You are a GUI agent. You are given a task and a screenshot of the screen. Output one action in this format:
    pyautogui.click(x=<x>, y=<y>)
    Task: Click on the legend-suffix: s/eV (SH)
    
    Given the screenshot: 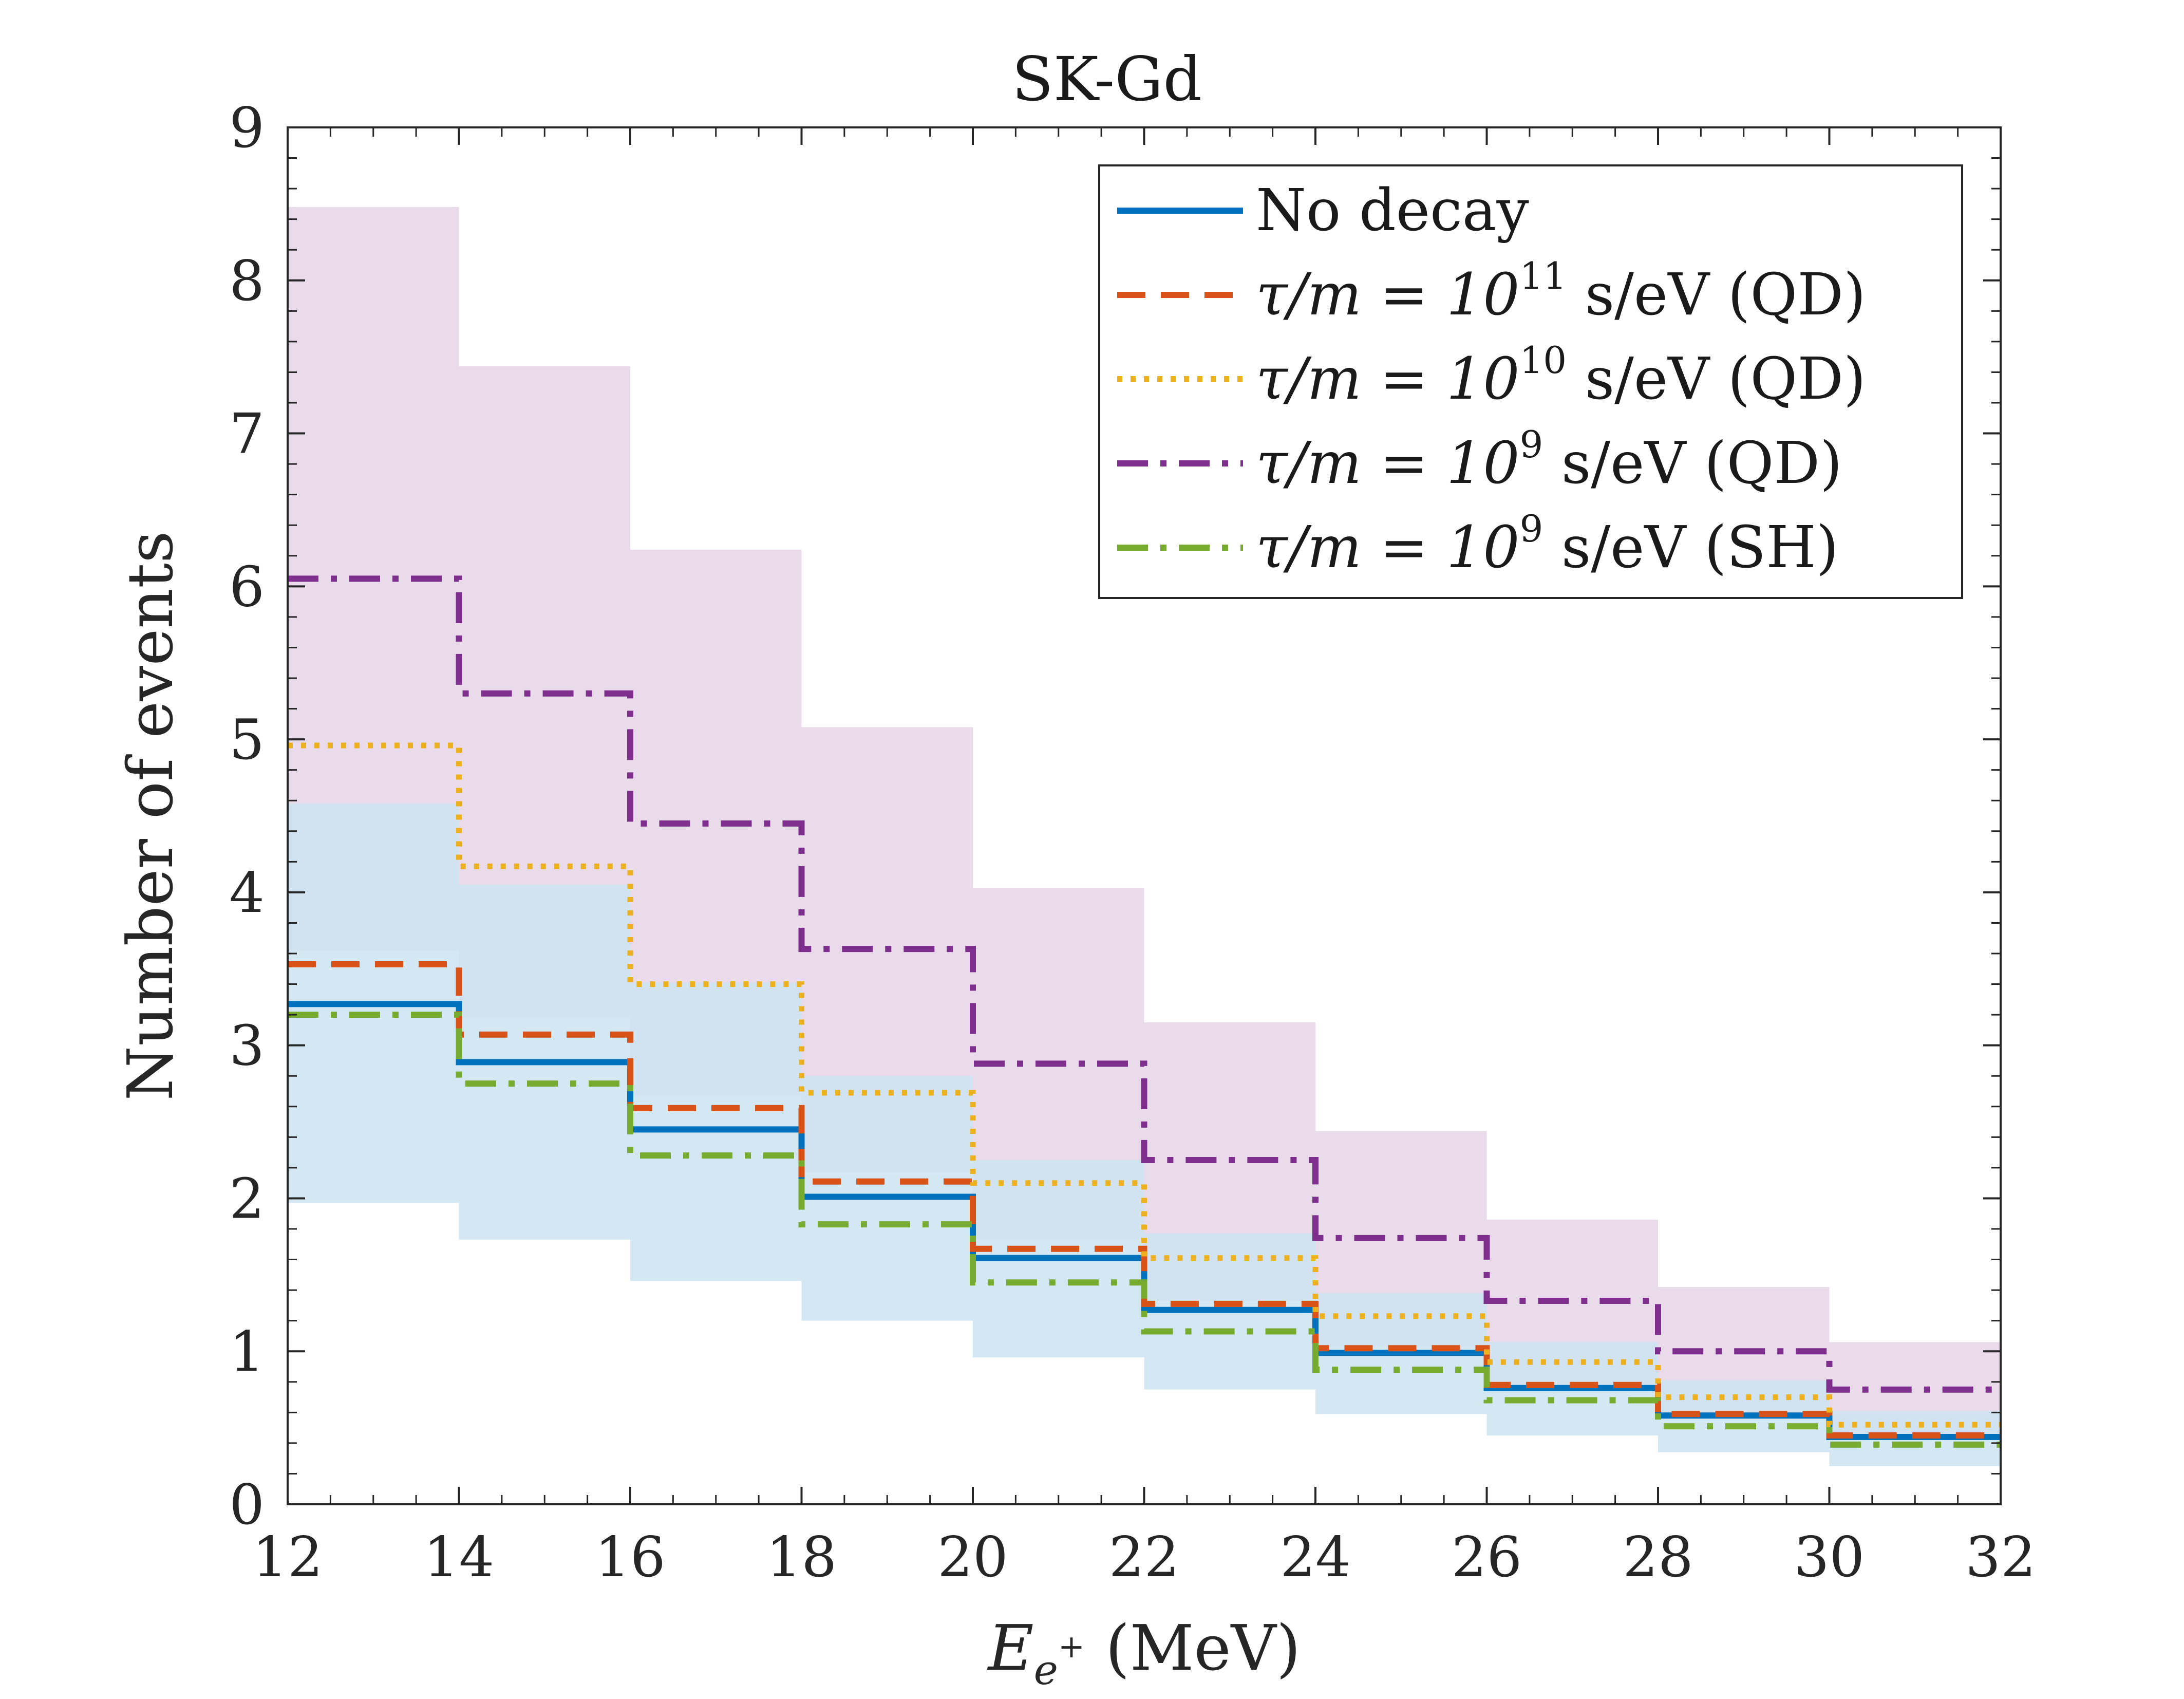 What is the action you would take?
    pyautogui.click(x=1691, y=547)
    